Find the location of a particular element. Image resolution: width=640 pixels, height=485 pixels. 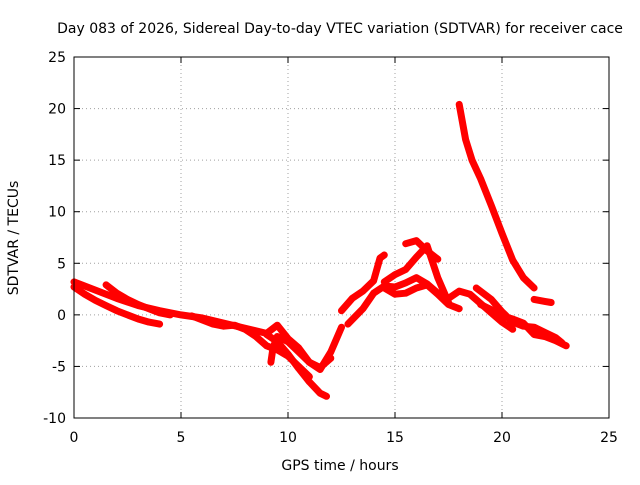

y-tick-label: 20 is located at coordinates (57, 110).